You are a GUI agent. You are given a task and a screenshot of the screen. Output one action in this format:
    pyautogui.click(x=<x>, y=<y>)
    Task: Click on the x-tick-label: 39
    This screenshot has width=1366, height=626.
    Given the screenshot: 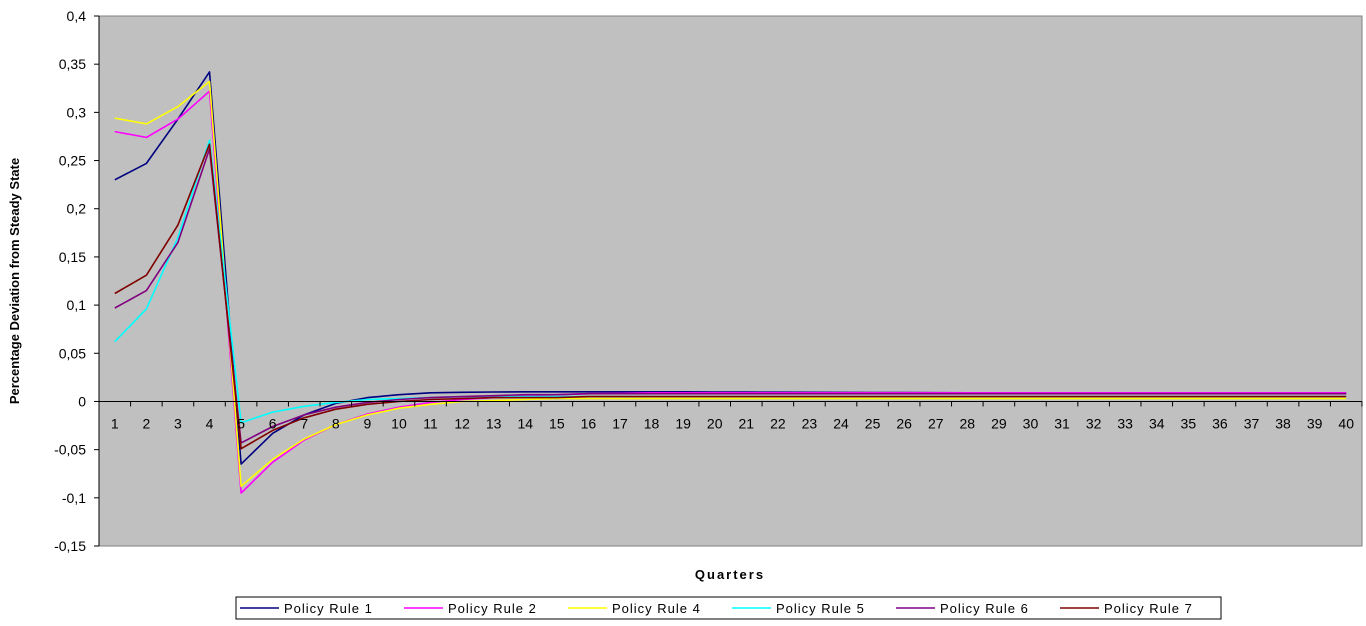 What is the action you would take?
    pyautogui.click(x=1315, y=423)
    